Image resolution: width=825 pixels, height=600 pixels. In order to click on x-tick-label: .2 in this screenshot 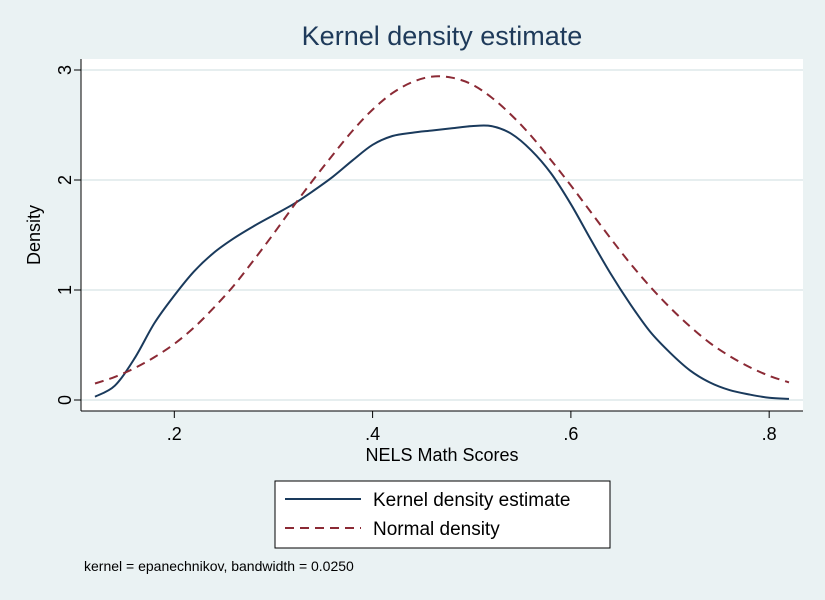, I will do `click(174, 434)`.